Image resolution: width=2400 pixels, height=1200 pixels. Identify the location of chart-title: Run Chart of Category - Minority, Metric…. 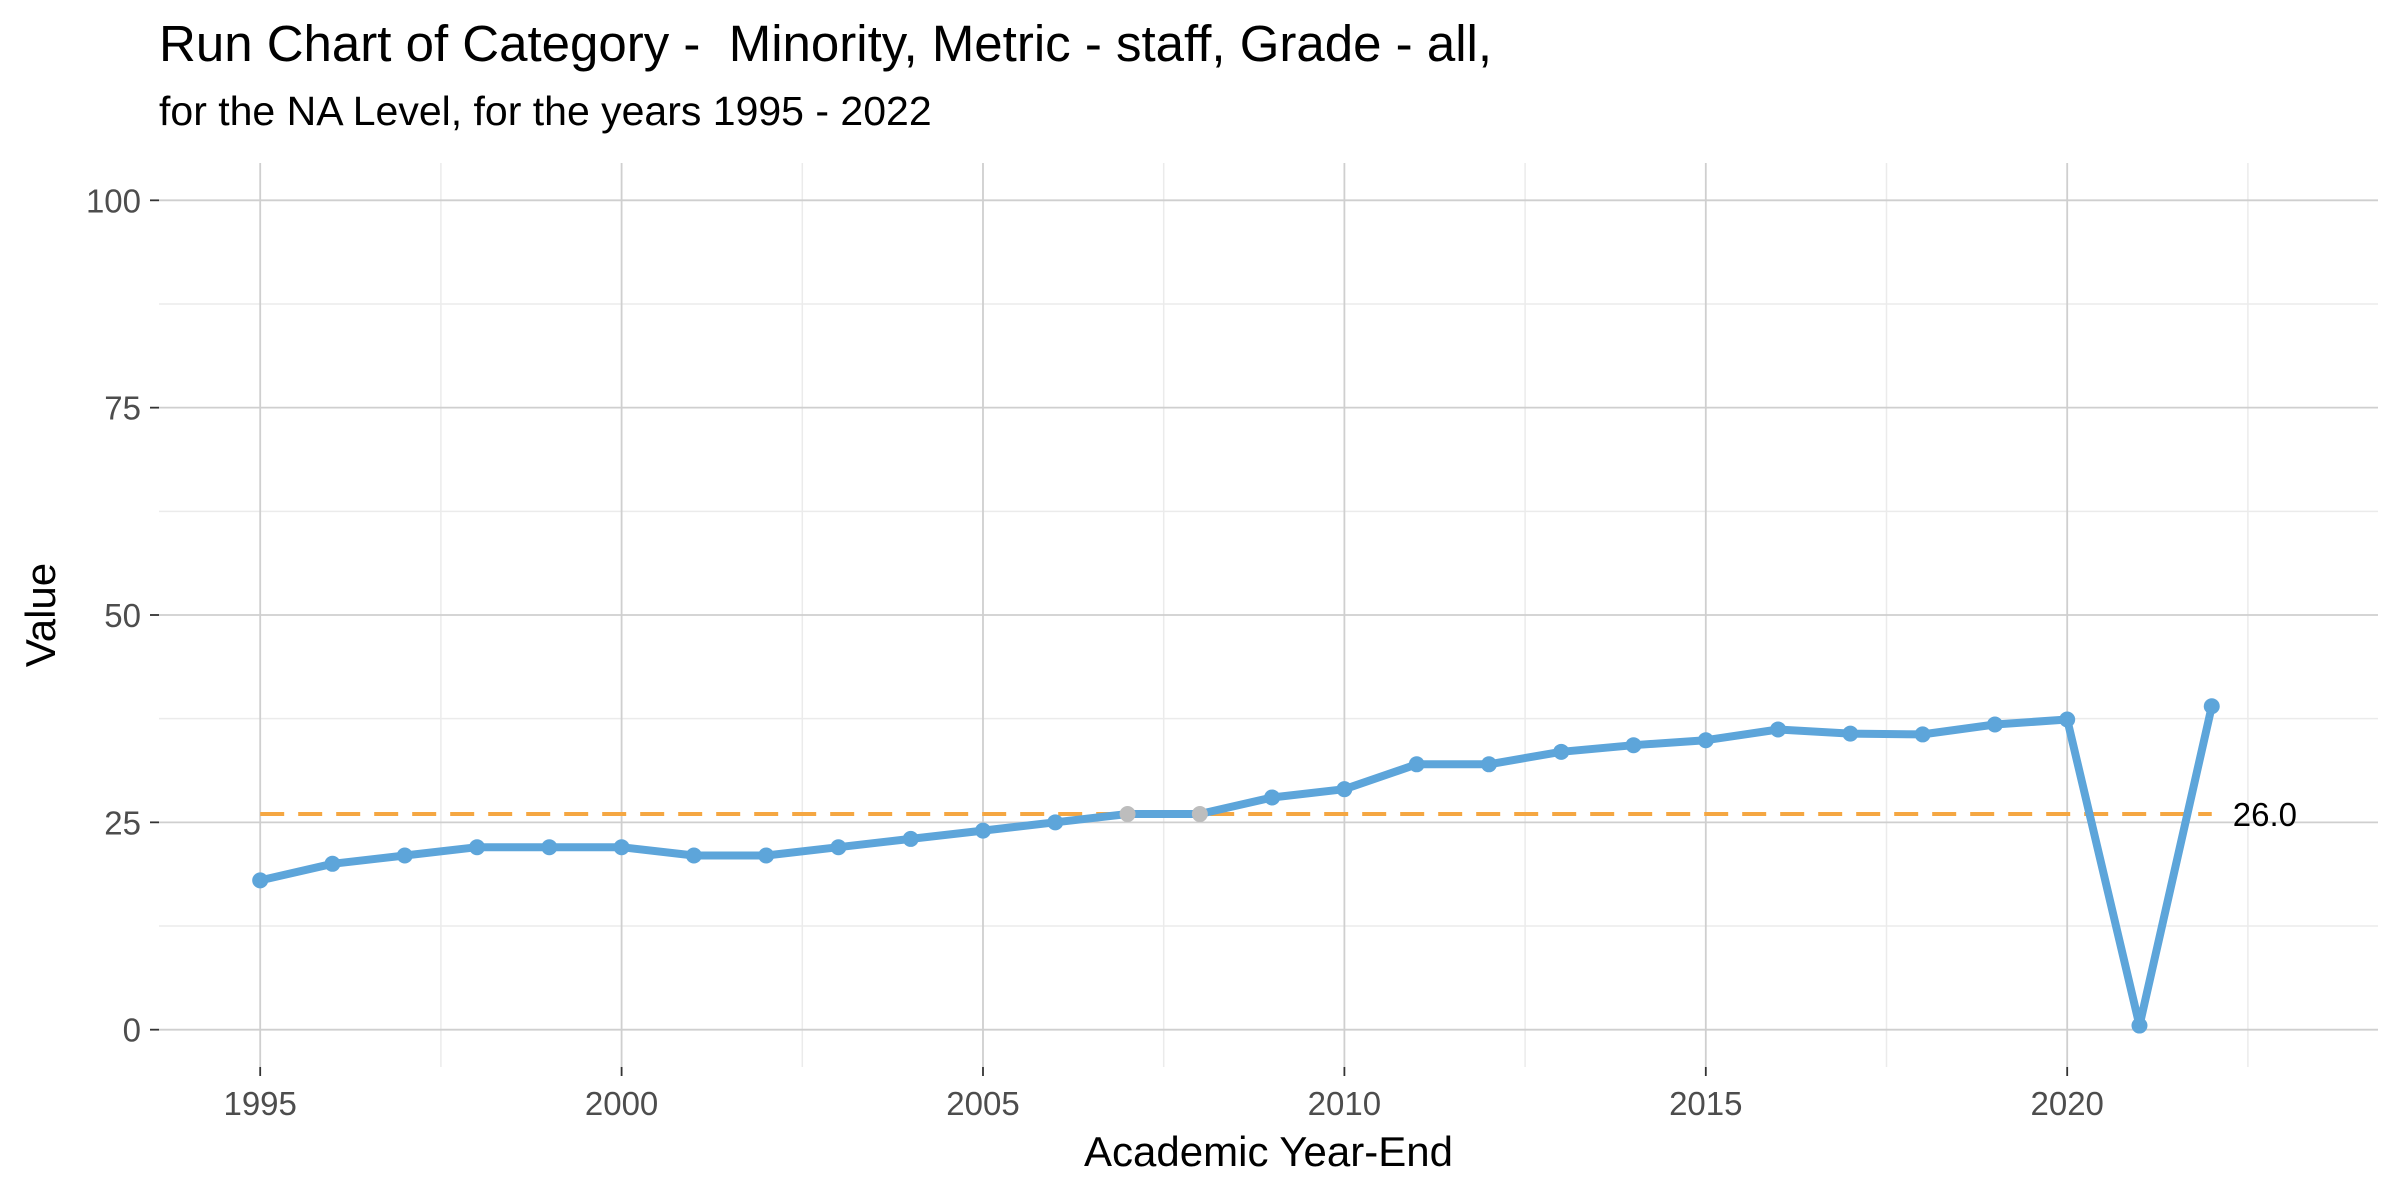
(826, 43).